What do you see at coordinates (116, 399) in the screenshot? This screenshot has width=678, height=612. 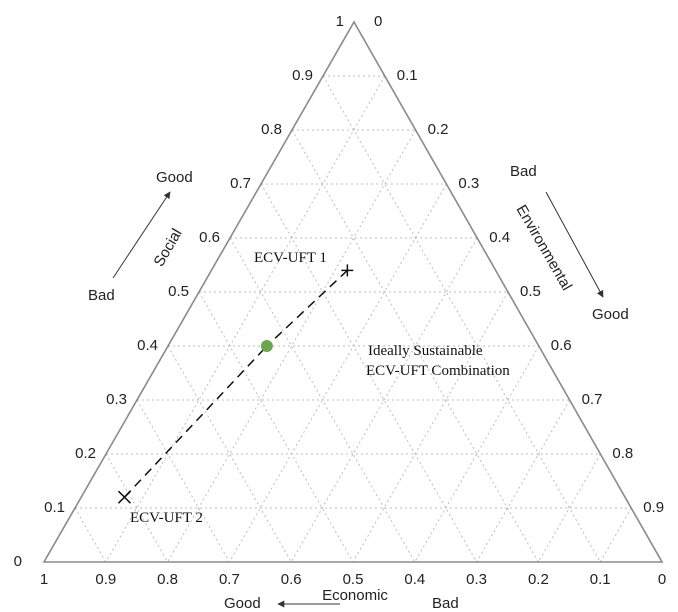 I see `social-tick-label: 0.3` at bounding box center [116, 399].